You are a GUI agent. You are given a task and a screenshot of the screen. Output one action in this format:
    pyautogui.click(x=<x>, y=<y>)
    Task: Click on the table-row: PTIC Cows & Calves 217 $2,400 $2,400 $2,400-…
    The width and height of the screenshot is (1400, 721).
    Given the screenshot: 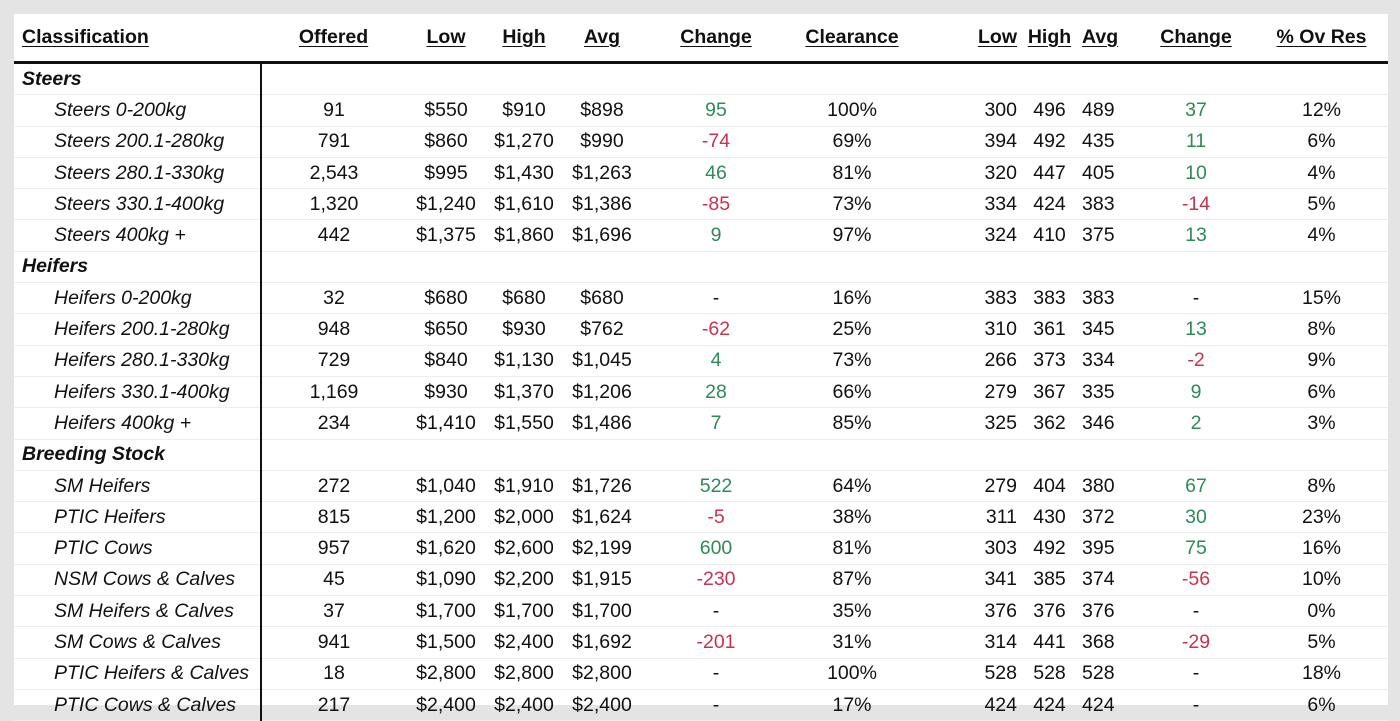 What is the action you would take?
    pyautogui.click(x=701, y=705)
    